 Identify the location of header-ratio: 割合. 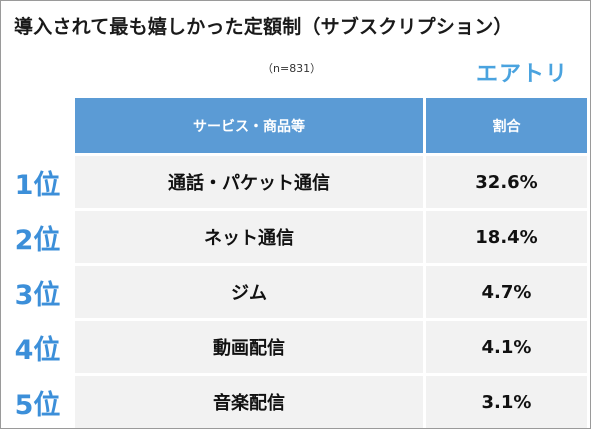
(506, 125).